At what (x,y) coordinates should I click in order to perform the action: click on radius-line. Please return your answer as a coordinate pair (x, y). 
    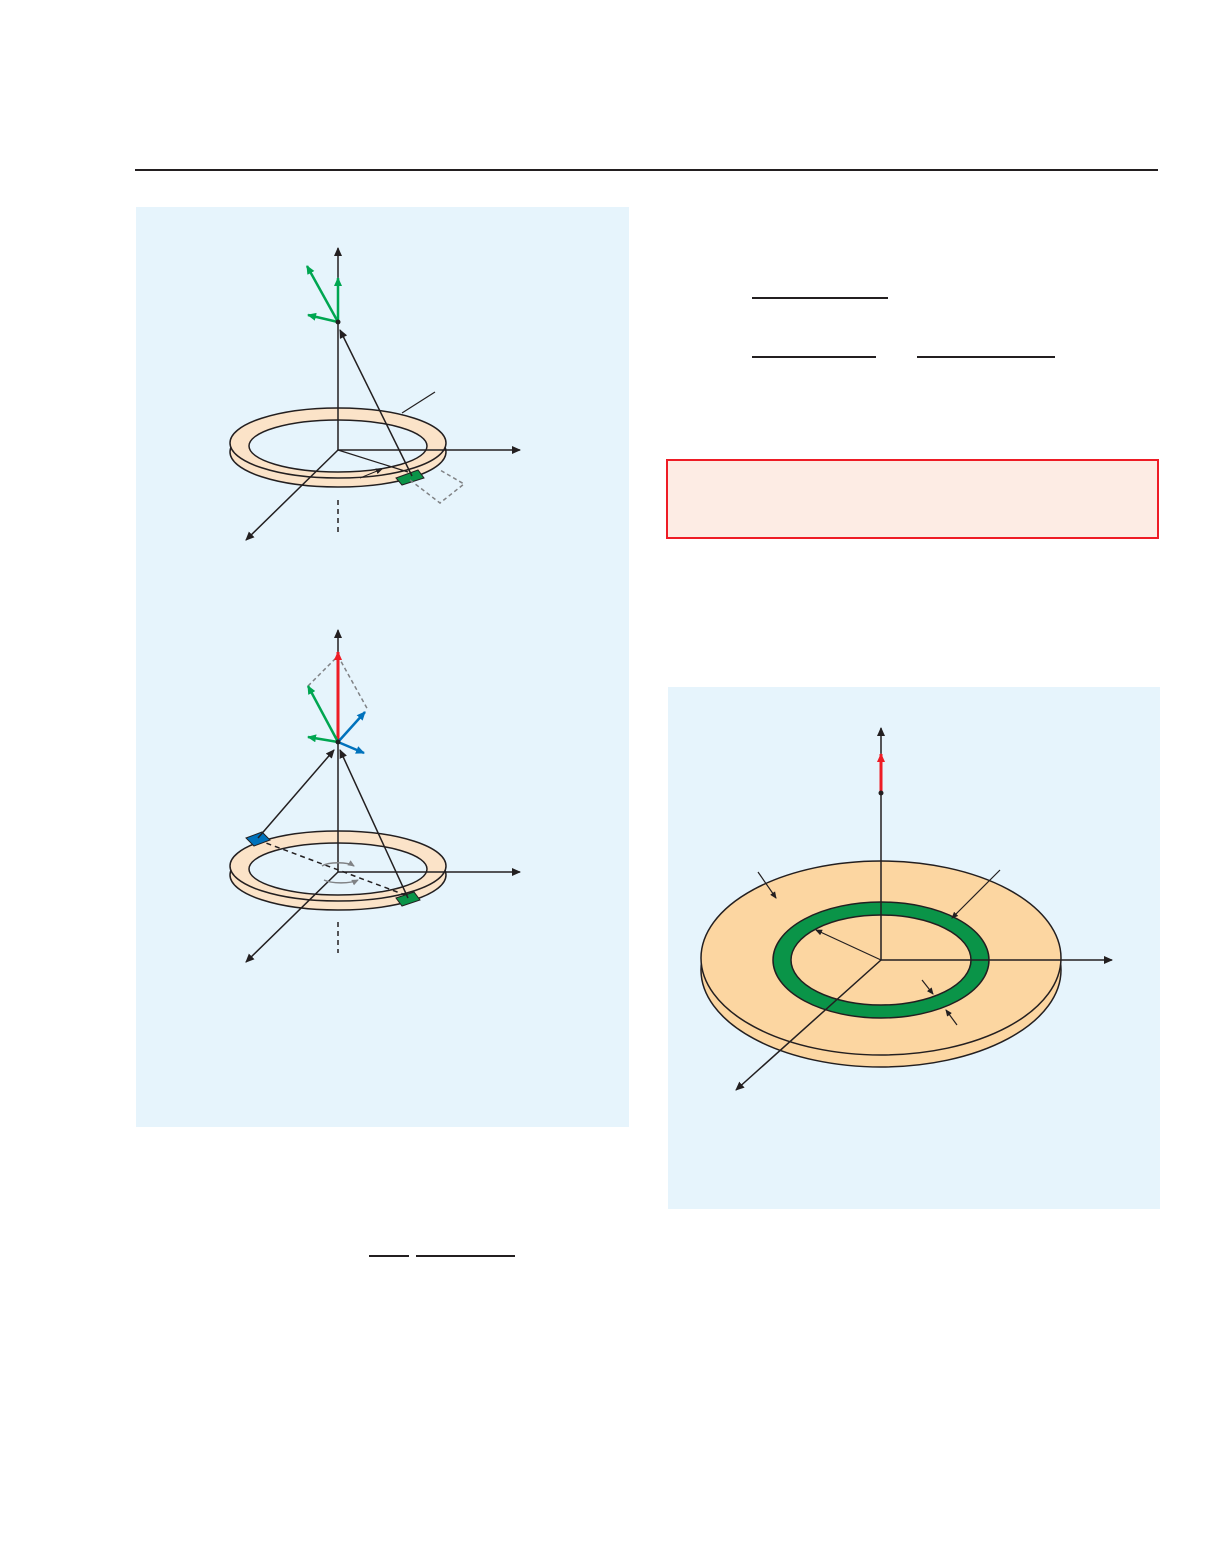
    Looking at the image, I should click on (373, 461).